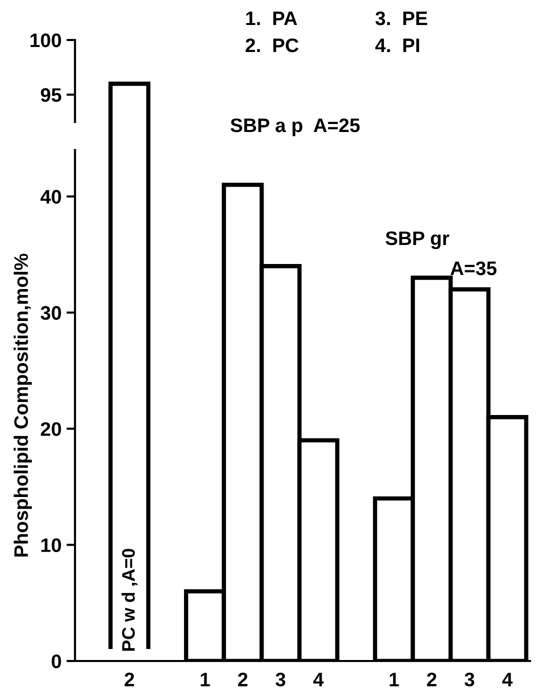 The image size is (543, 692). I want to click on y-tick-label: 95, so click(51, 95).